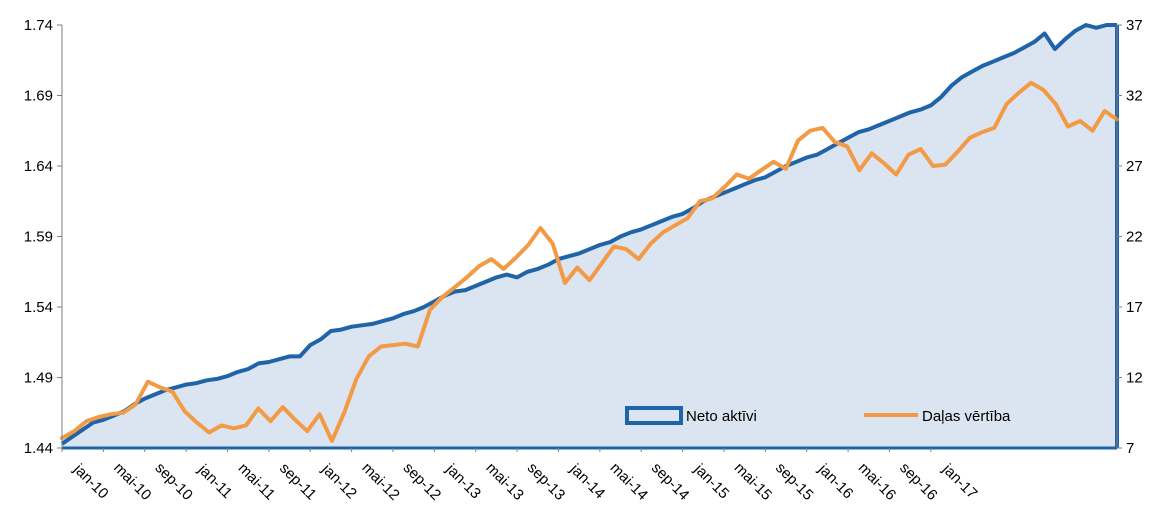 Image resolution: width=1163 pixels, height=513 pixels. What do you see at coordinates (711, 481) in the screenshot?
I see `x-tick-label: jan-15` at bounding box center [711, 481].